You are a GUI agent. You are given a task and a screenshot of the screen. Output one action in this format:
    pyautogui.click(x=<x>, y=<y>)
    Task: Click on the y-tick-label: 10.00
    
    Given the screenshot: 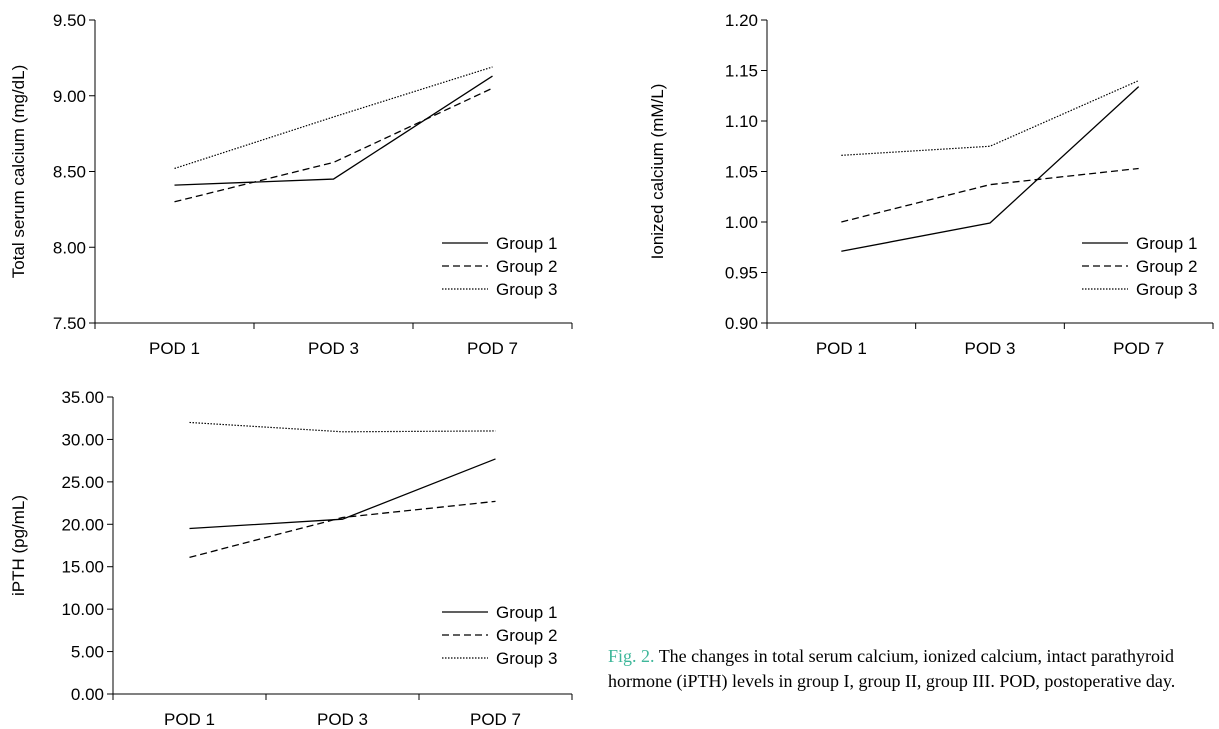 What is the action you would take?
    pyautogui.click(x=82, y=609)
    